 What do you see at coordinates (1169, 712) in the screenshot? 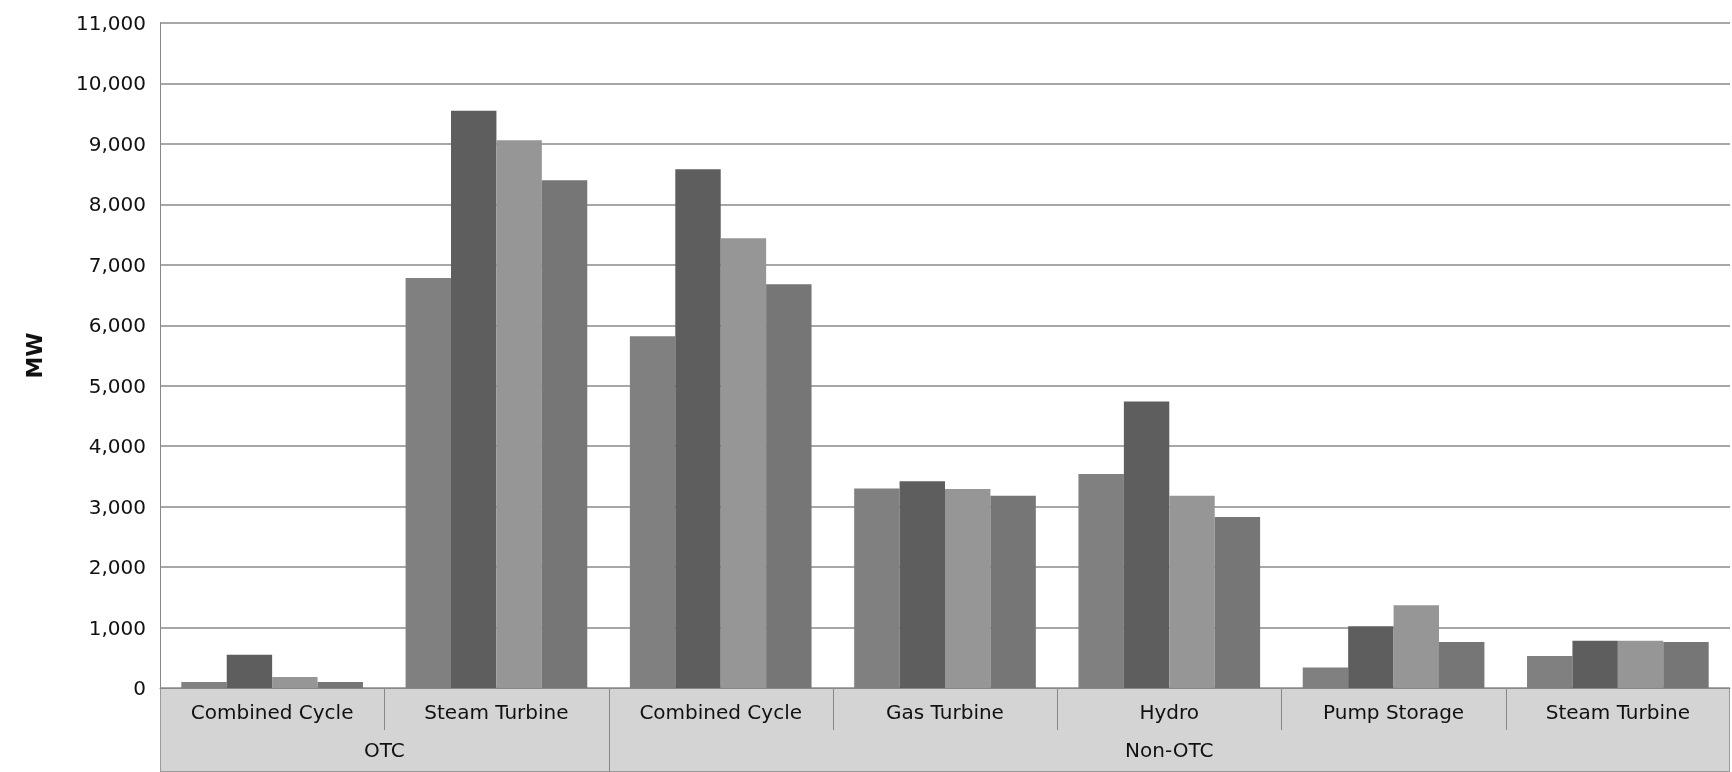
I see `x-tick-label: Hydro` at bounding box center [1169, 712].